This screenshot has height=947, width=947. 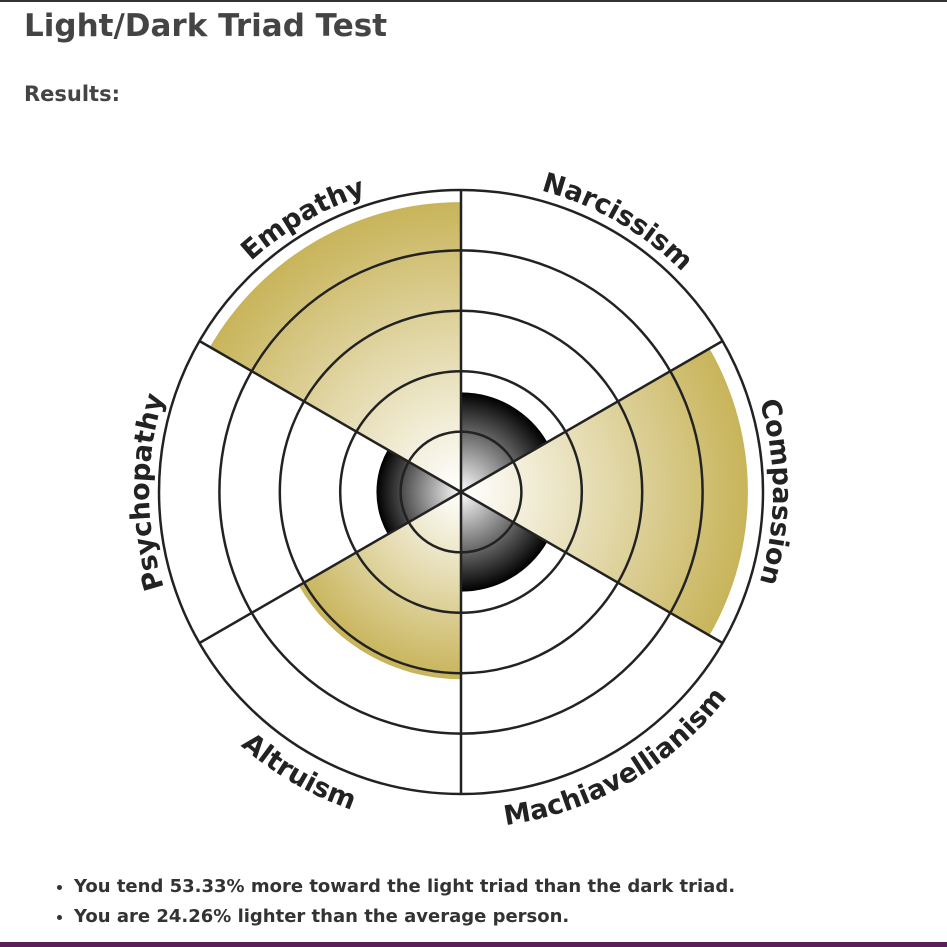 I want to click on category-label-path: Narcissism, so click(x=619, y=222).